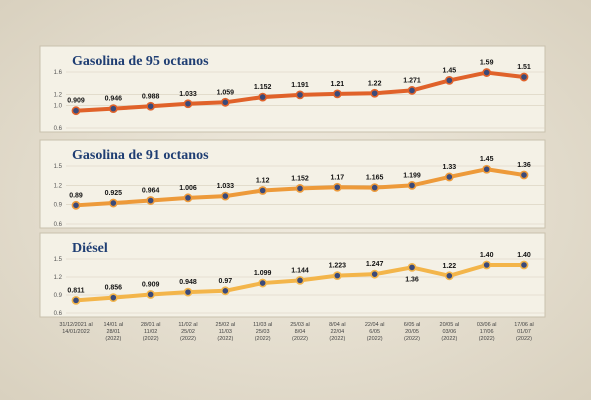 The width and height of the screenshot is (591, 400). I want to click on data-label: 0.946, so click(114, 99).